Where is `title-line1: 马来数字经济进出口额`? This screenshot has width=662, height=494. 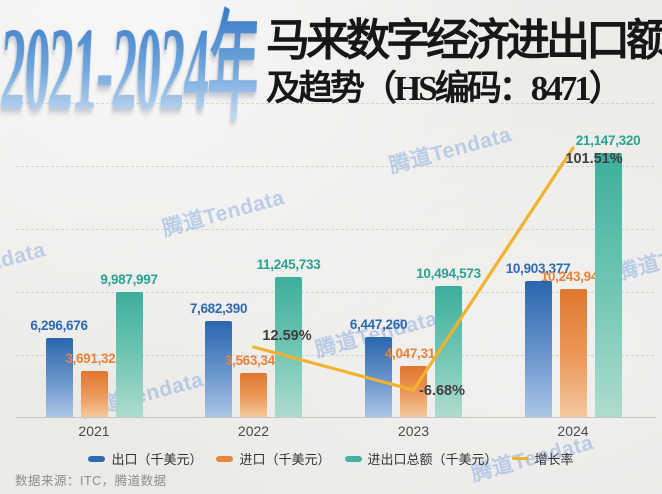
title-line1: 马来数字经济进出口额 is located at coordinates (464, 40).